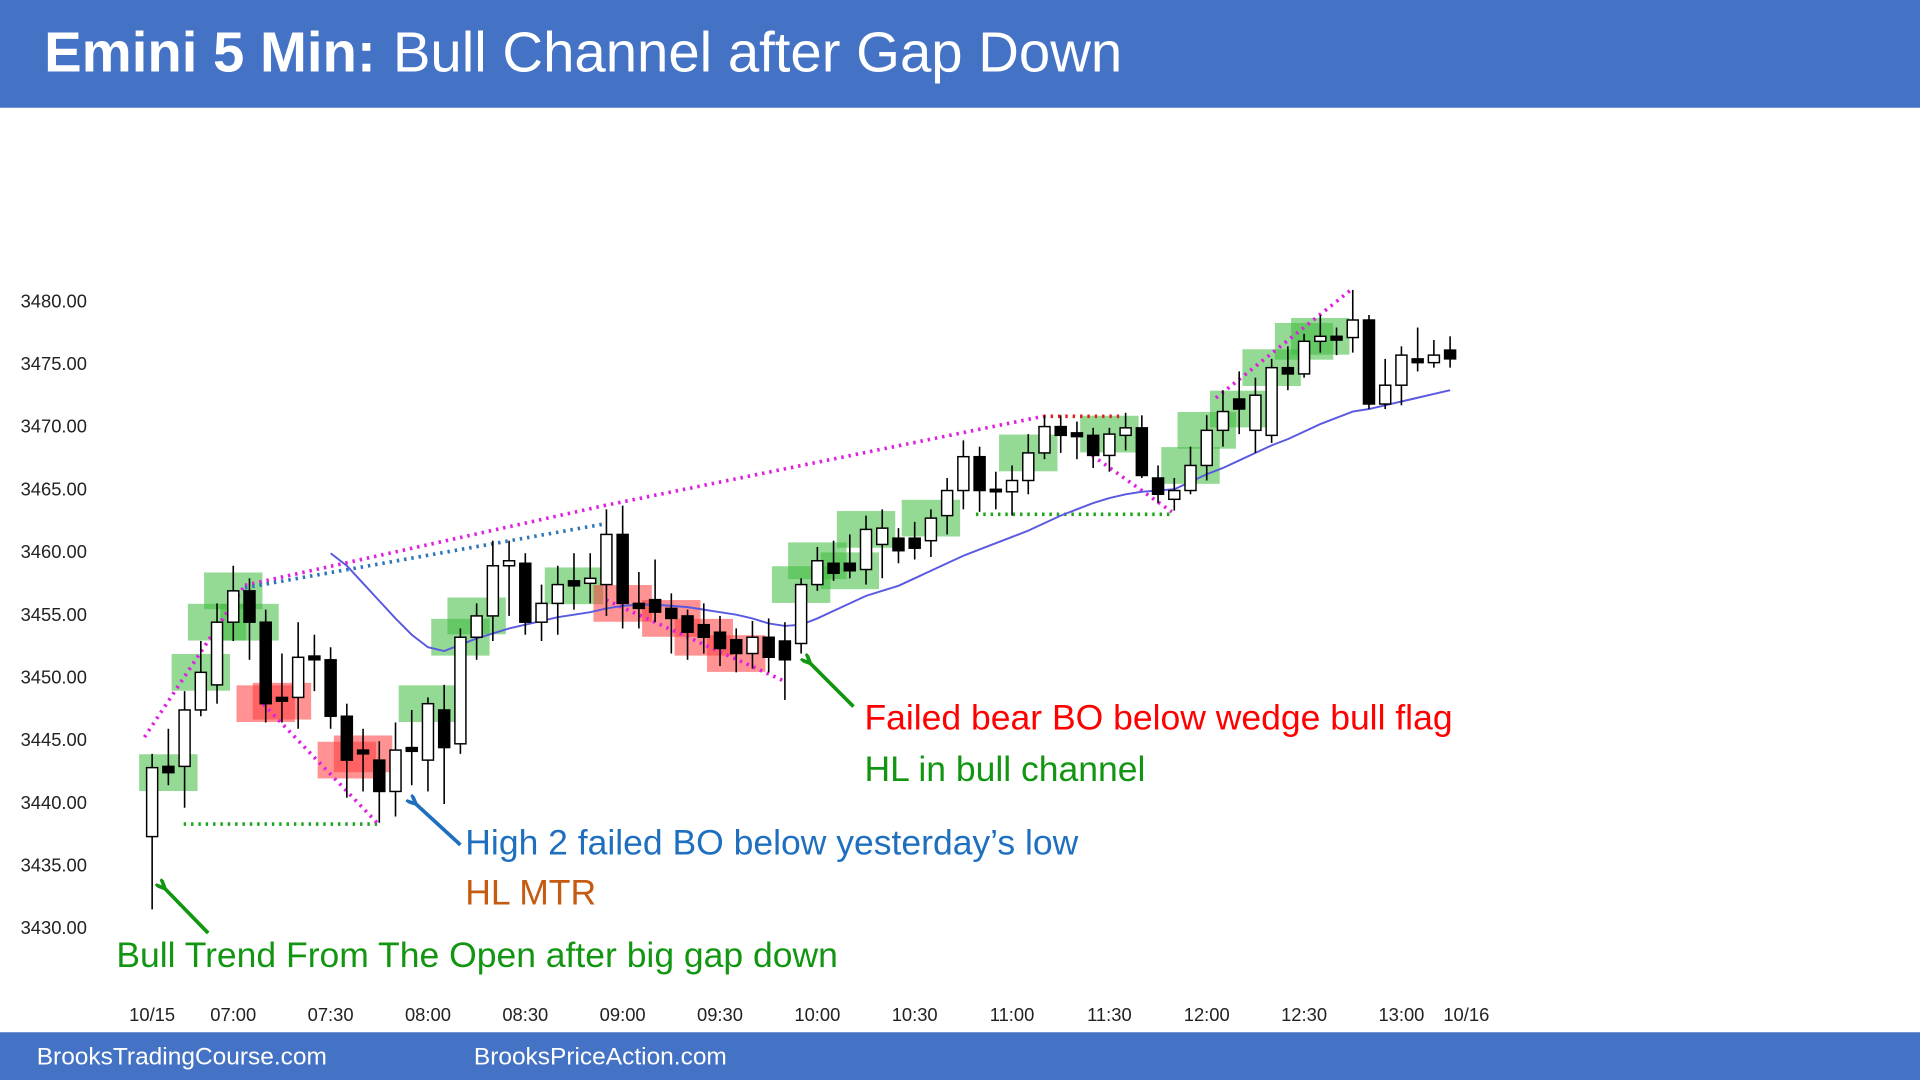 This screenshot has height=1080, width=1920. What do you see at coordinates (54, 551) in the screenshot?
I see `y-tick-label: 3460.00` at bounding box center [54, 551].